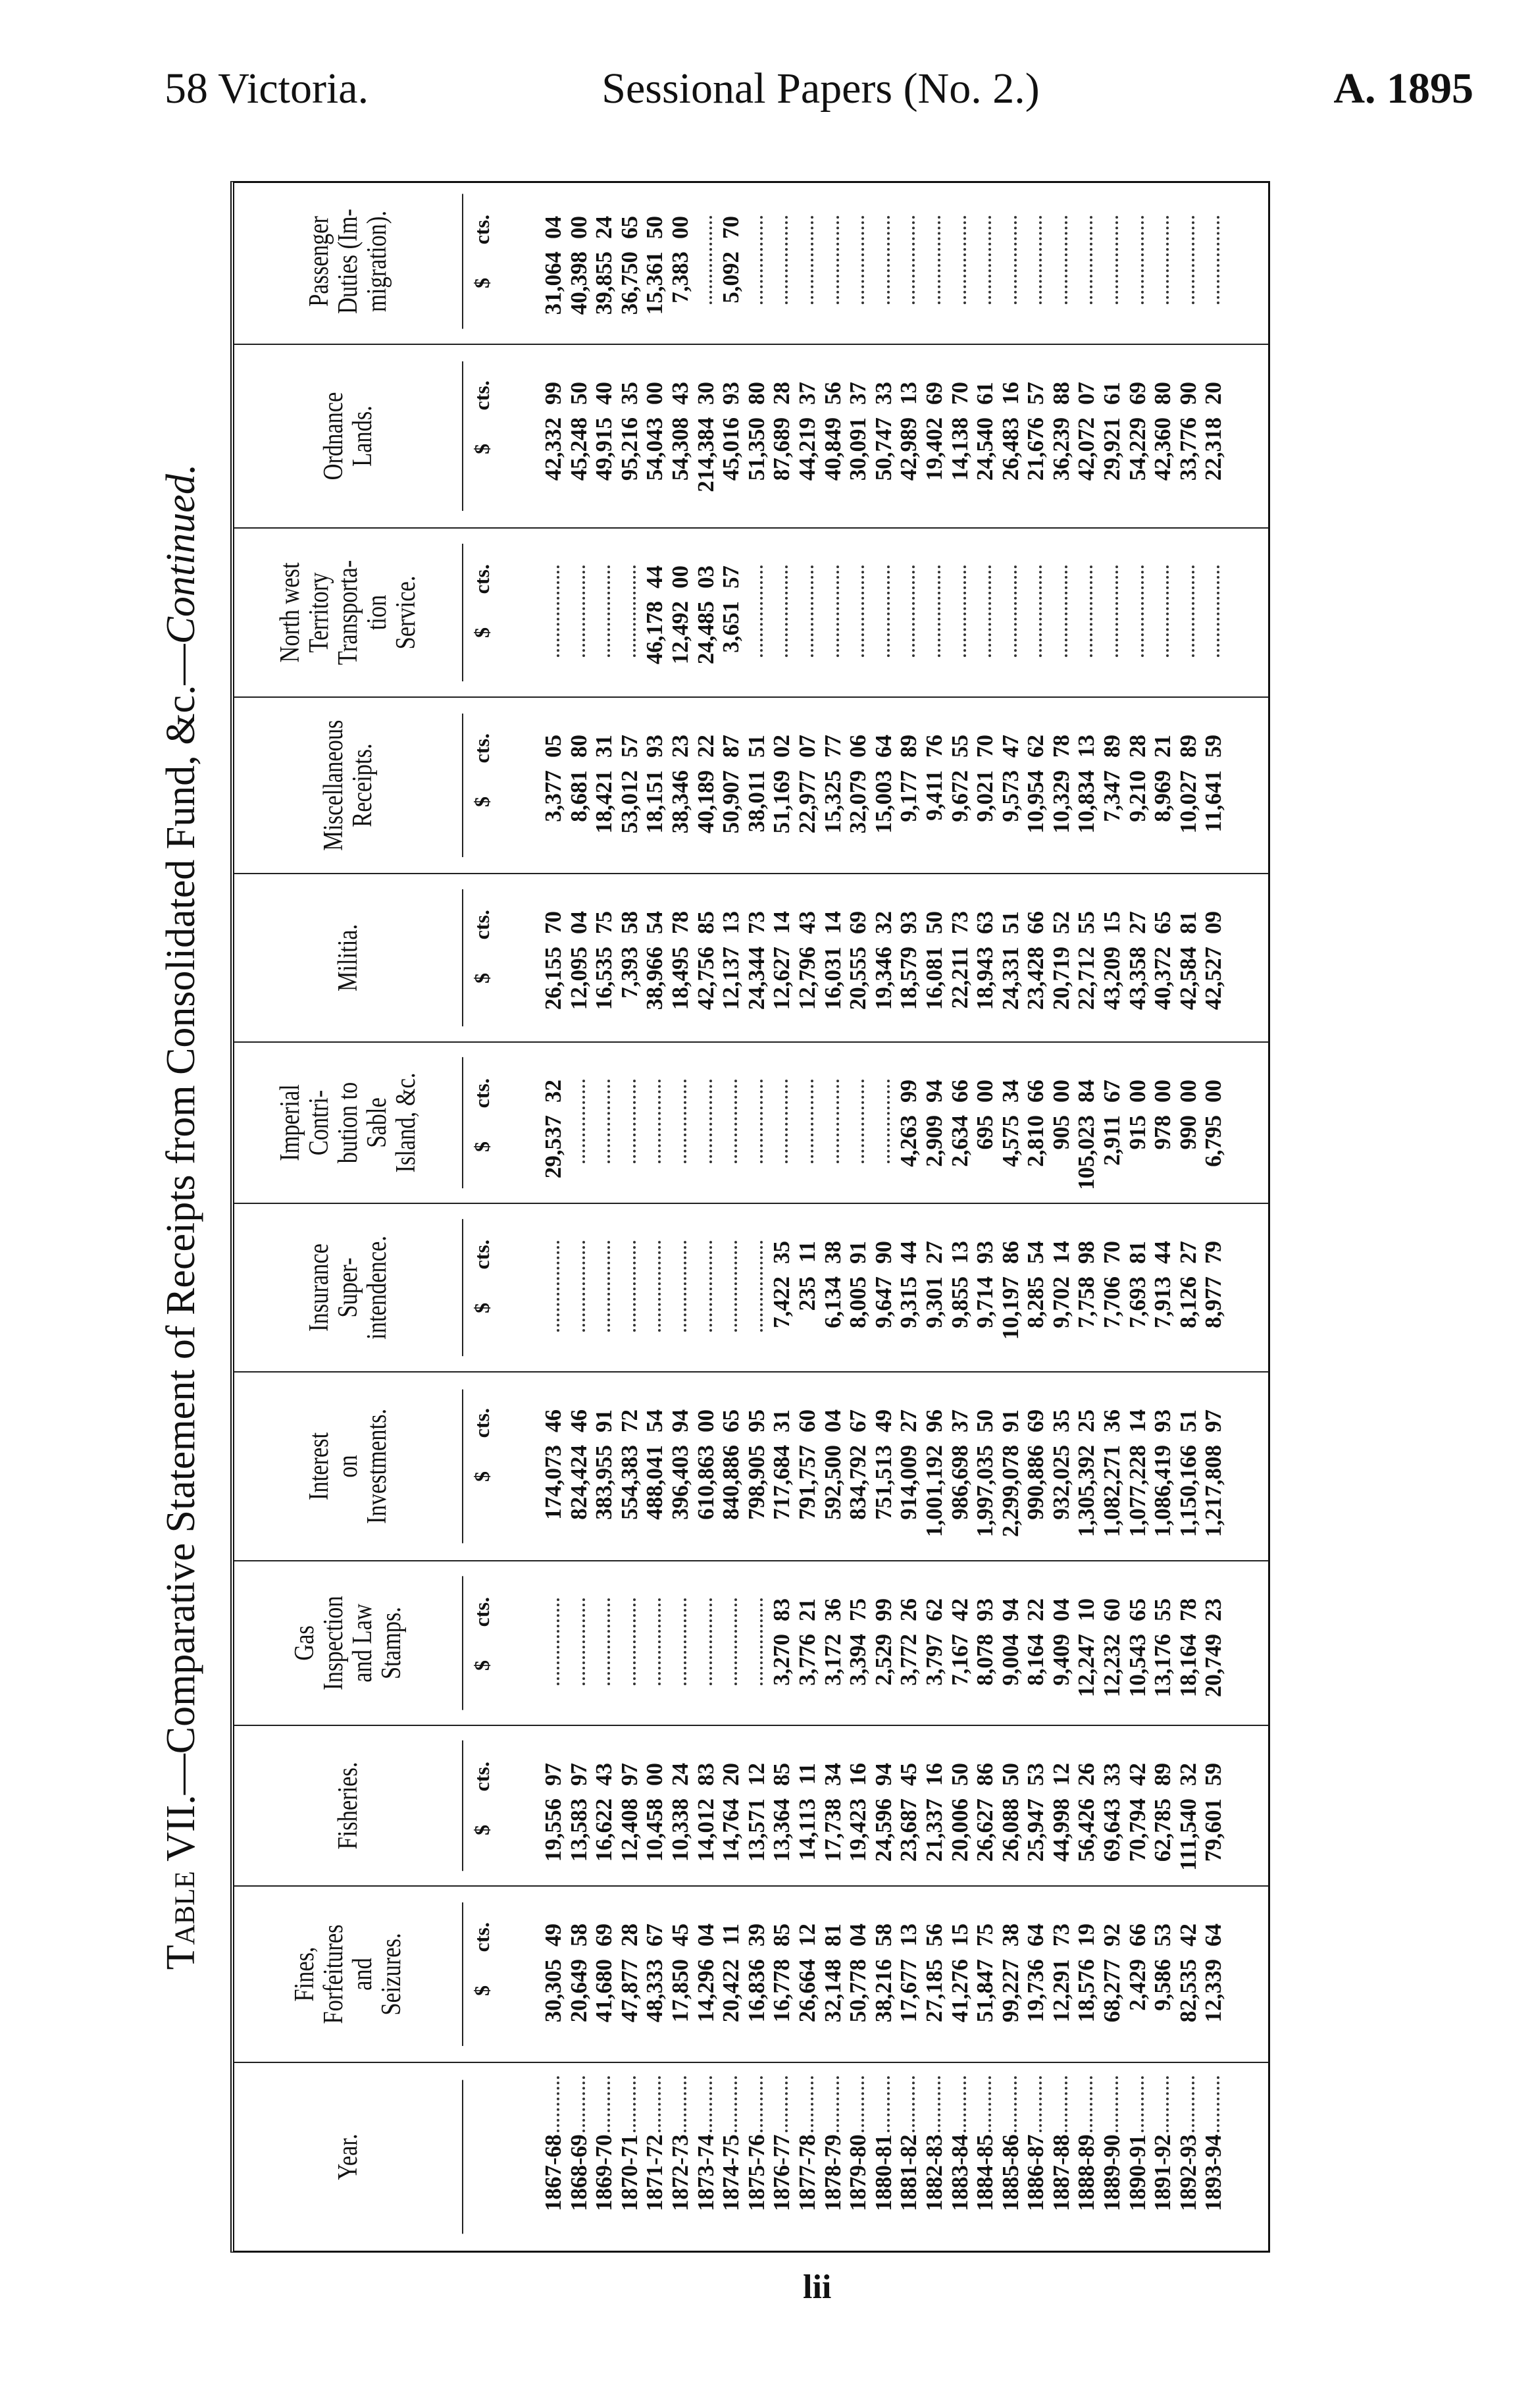 This screenshot has height=2408, width=1534. Describe the element at coordinates (934, 1975) in the screenshot. I see `value-cell: 27,185 56` at that location.